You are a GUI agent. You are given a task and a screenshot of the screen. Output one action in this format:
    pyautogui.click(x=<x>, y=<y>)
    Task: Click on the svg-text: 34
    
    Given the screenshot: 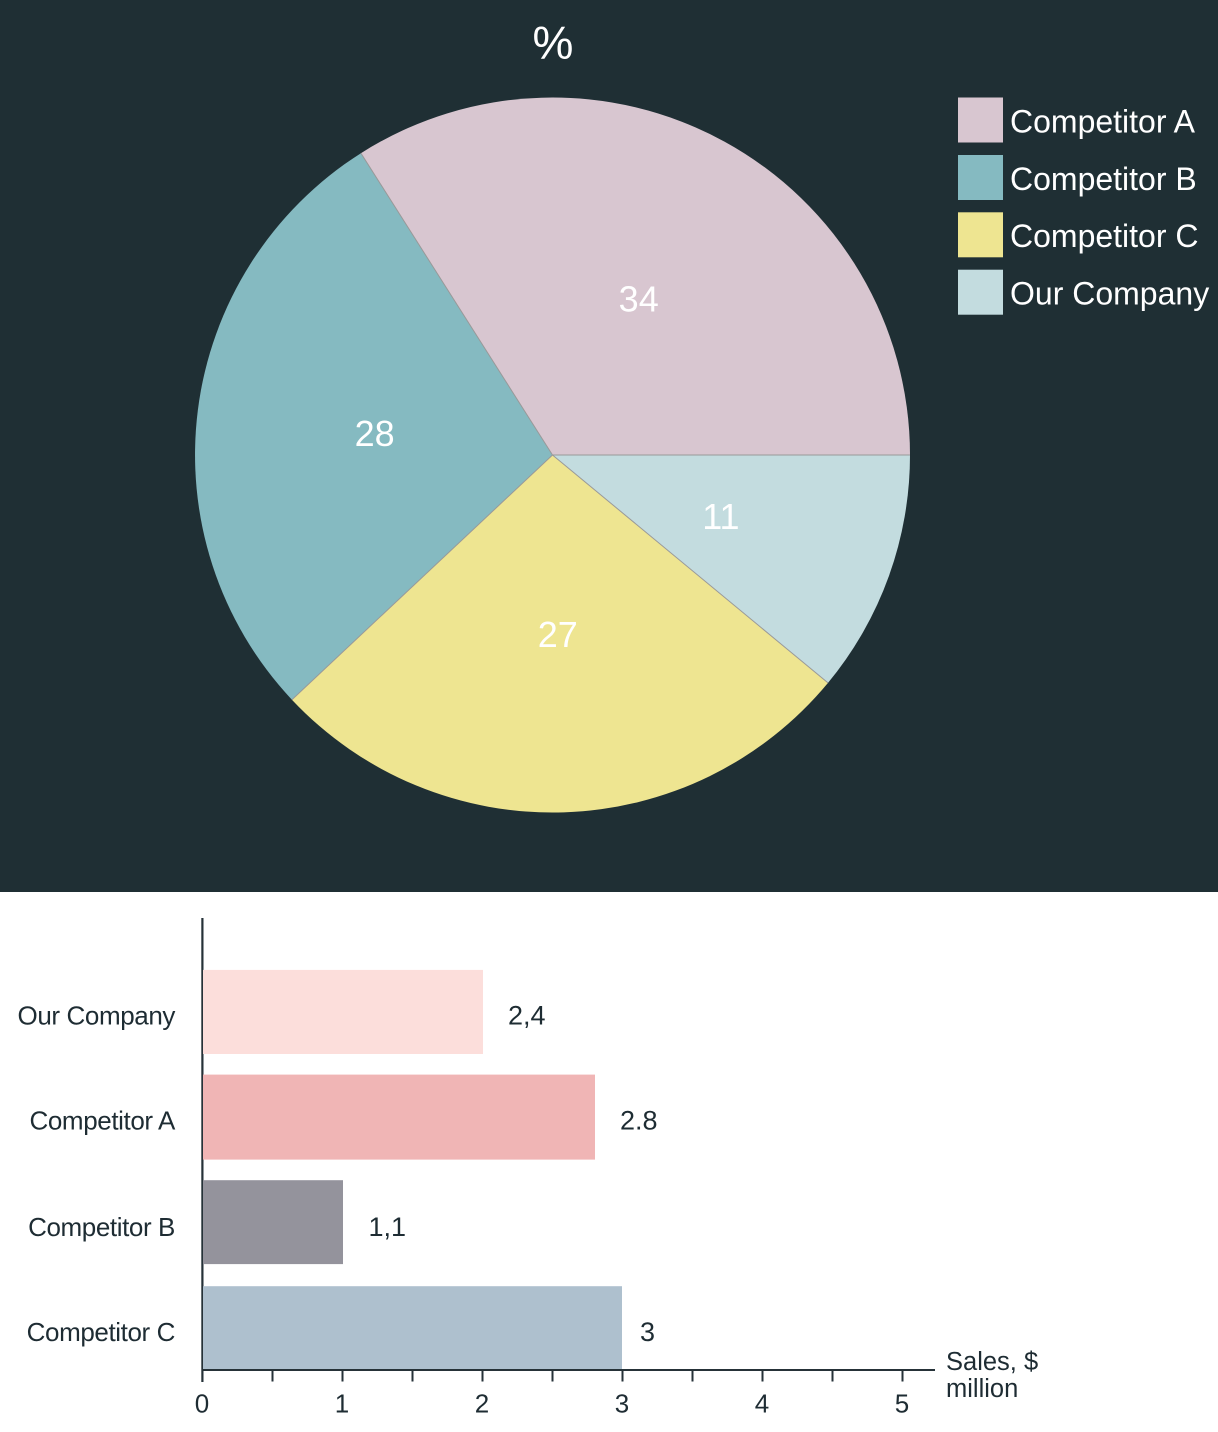 What is the action you would take?
    pyautogui.click(x=639, y=299)
    